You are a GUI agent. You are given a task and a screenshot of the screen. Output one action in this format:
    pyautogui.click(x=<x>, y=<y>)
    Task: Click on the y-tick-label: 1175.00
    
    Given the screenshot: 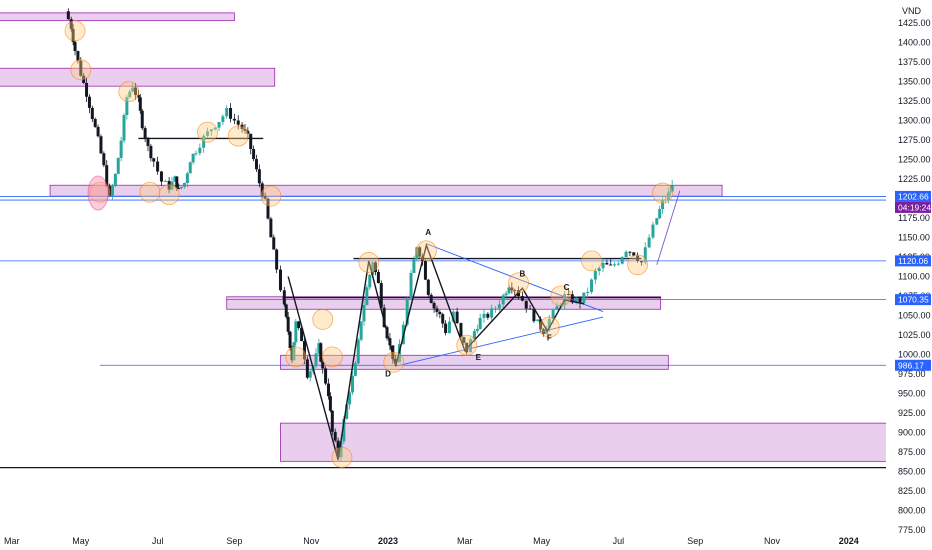 What is the action you would take?
    pyautogui.click(x=914, y=218)
    